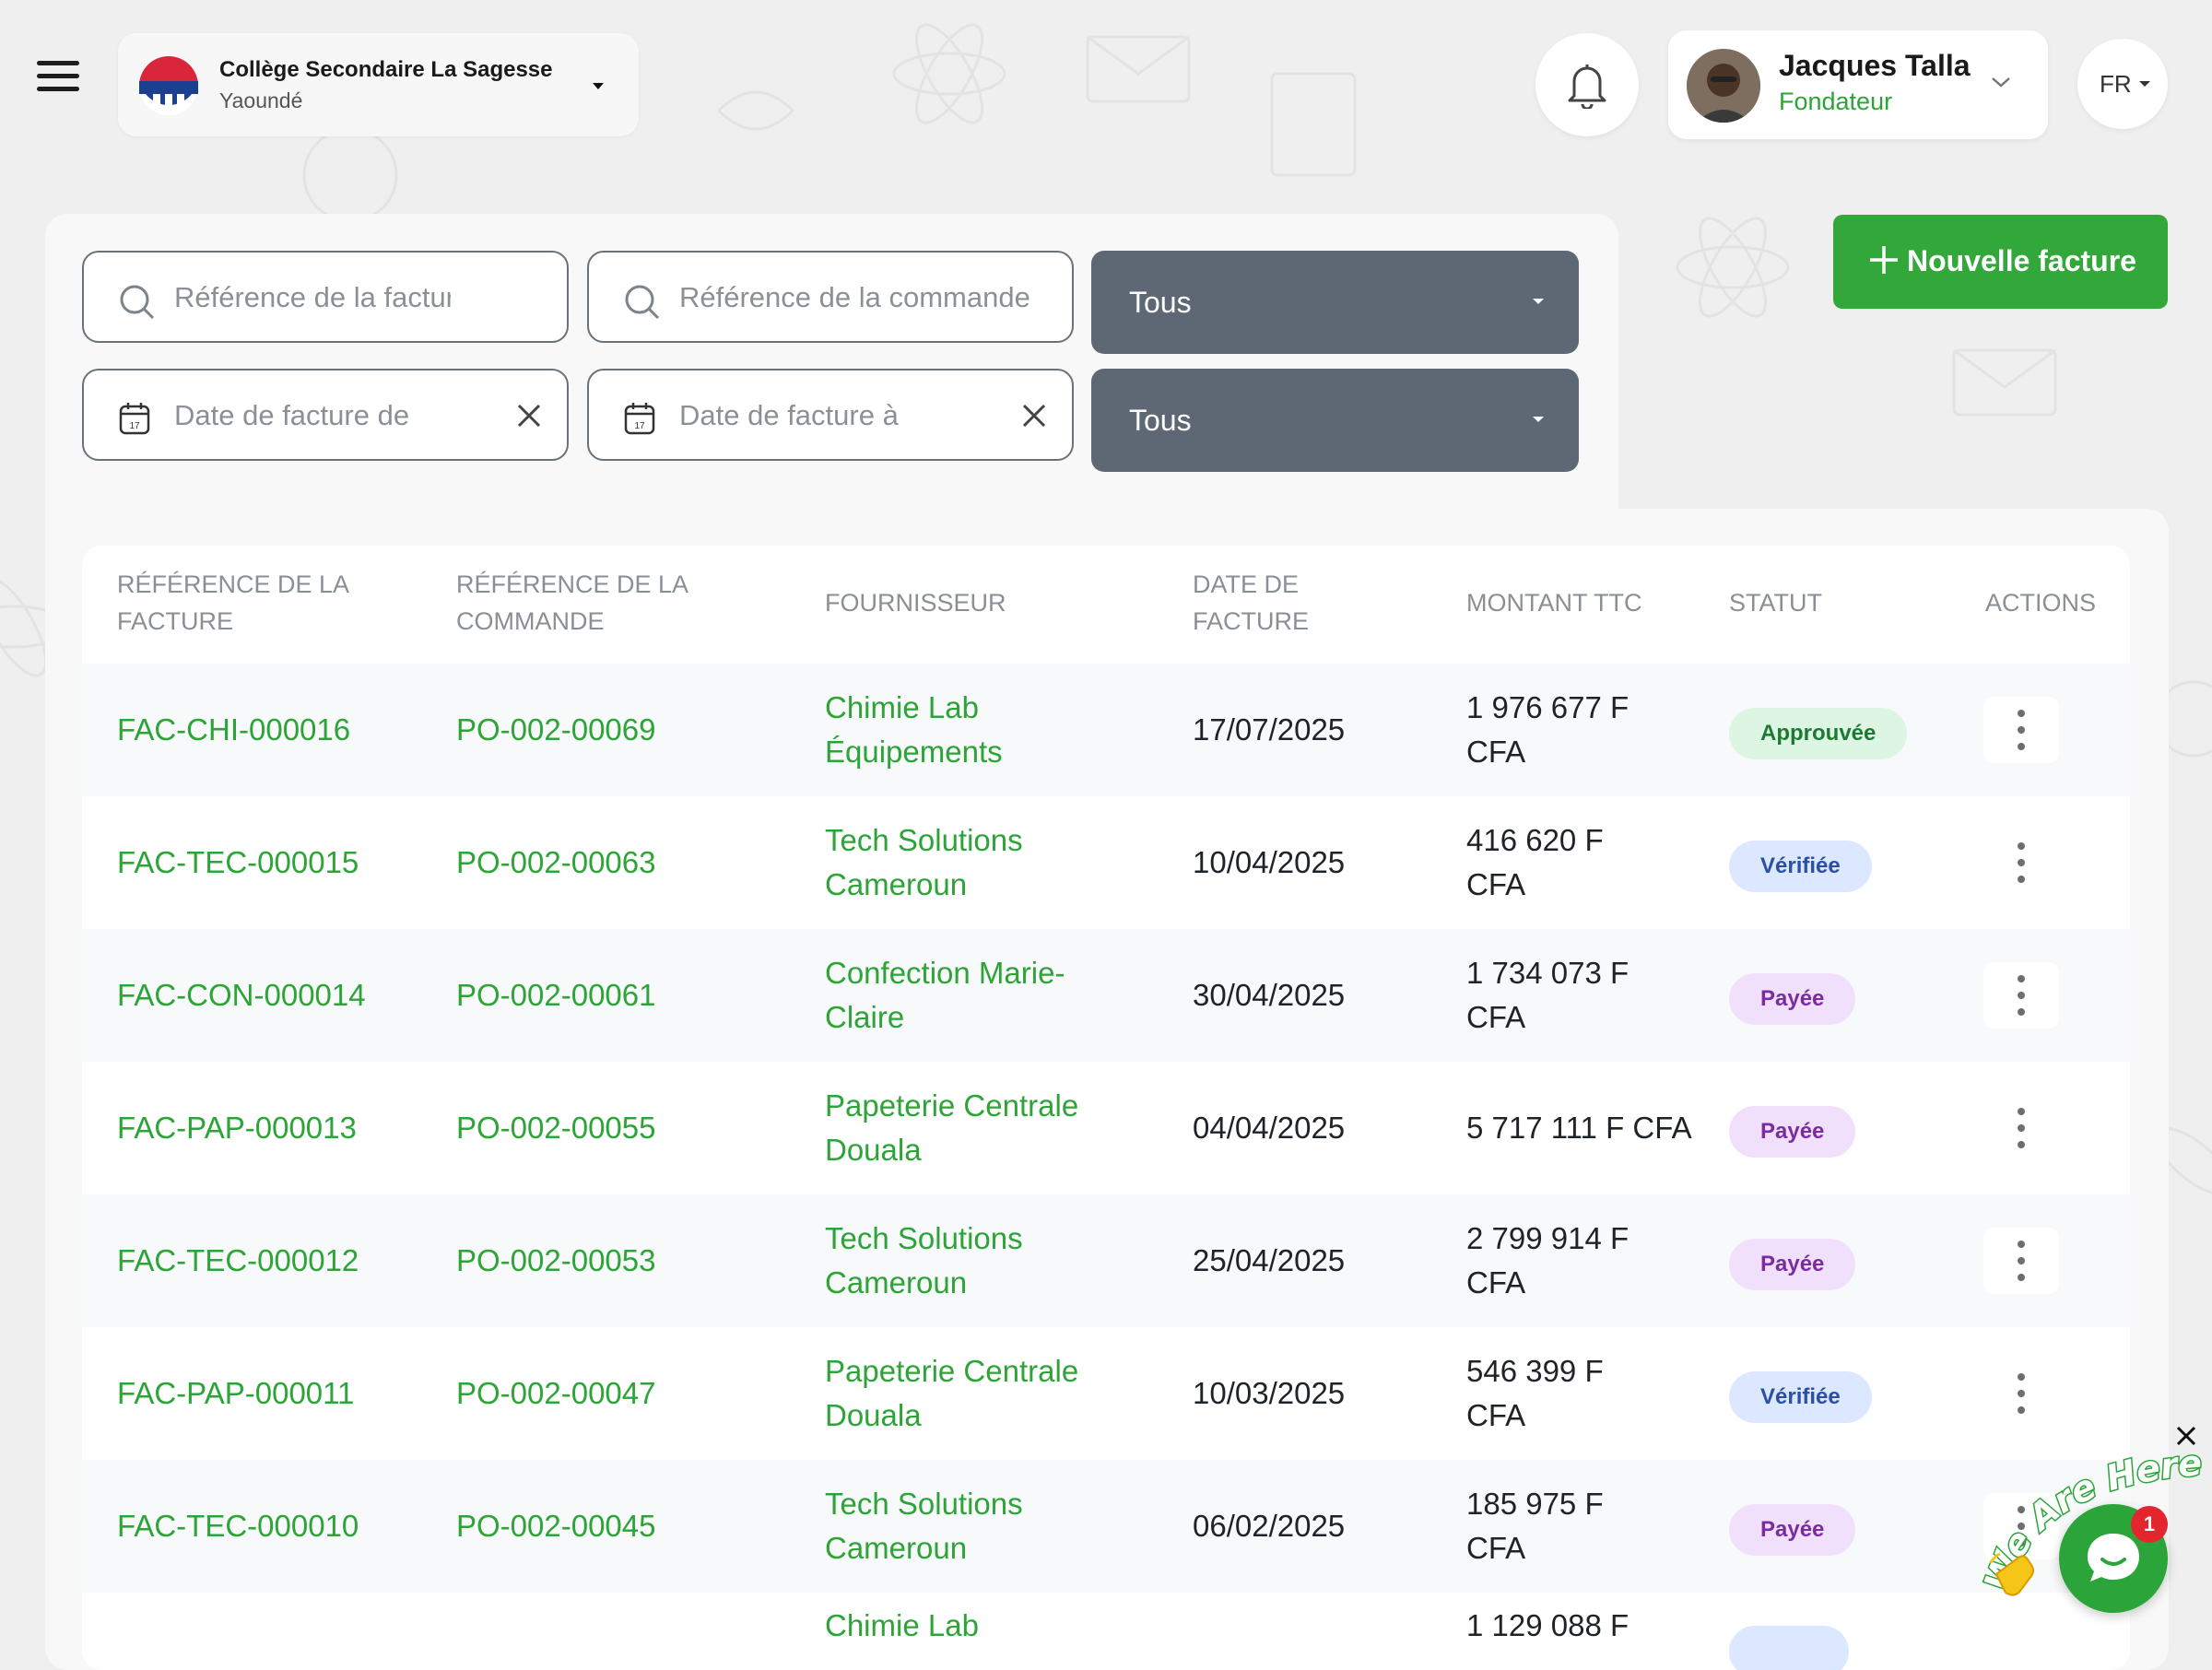 The image size is (2212, 1670). I want to click on invoice-amount: 546 399 F CFA, so click(1535, 1393).